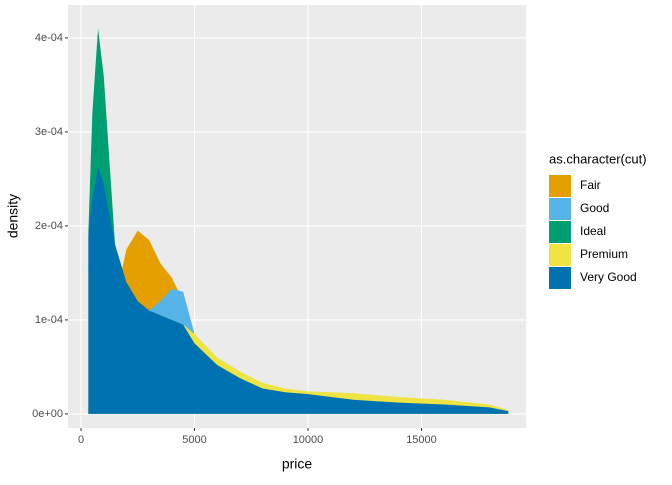 The width and height of the screenshot is (672, 485). What do you see at coordinates (421, 440) in the screenshot?
I see `x-tick-label: 15000` at bounding box center [421, 440].